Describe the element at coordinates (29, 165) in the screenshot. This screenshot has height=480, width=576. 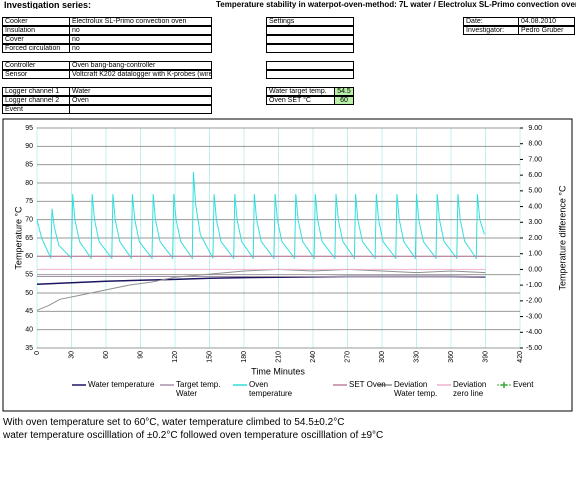
I see `y-tick-label: 85` at that location.